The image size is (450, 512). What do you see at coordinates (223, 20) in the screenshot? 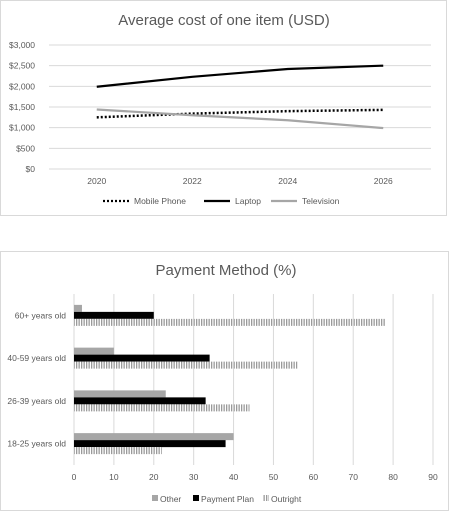
I see `chart-title: Average cost of one item (USD)` at bounding box center [223, 20].